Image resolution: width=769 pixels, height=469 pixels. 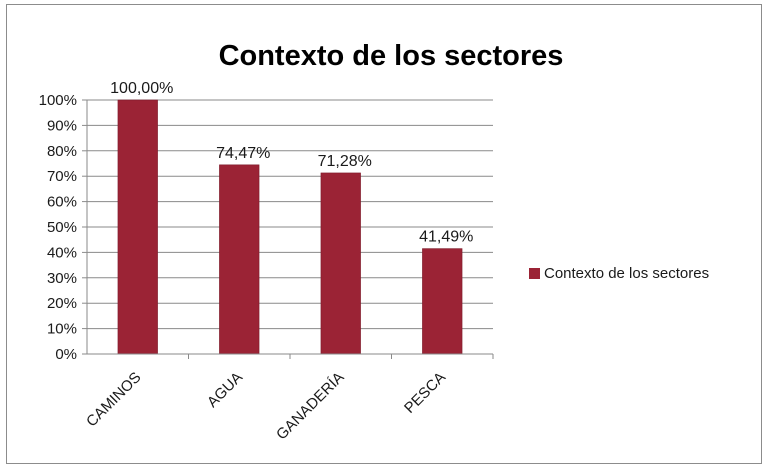 I want to click on bar-ganader-a, so click(x=340, y=263).